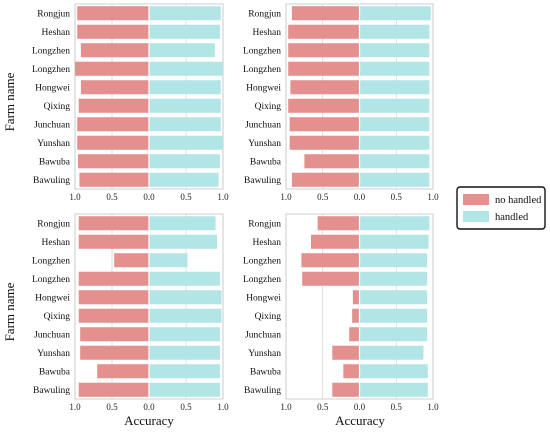  Describe the element at coordinates (476, 216) in the screenshot. I see `legend-swatch-handled` at that location.